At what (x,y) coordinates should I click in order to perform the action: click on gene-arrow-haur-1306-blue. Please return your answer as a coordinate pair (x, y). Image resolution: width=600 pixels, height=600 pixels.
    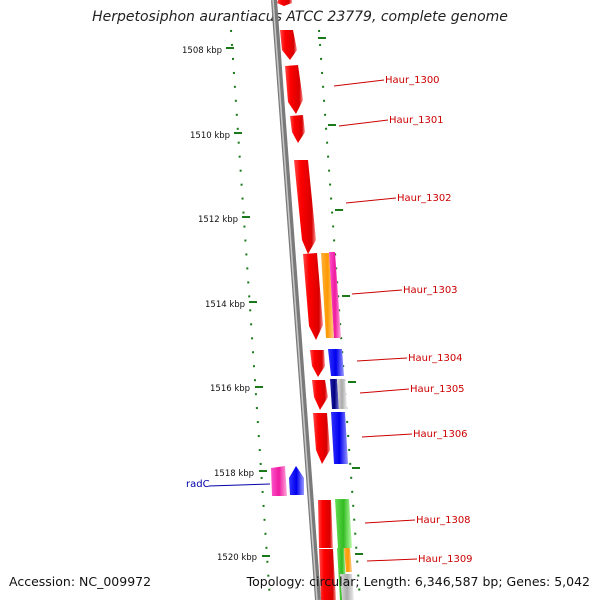
    Looking at the image, I should click on (339, 438).